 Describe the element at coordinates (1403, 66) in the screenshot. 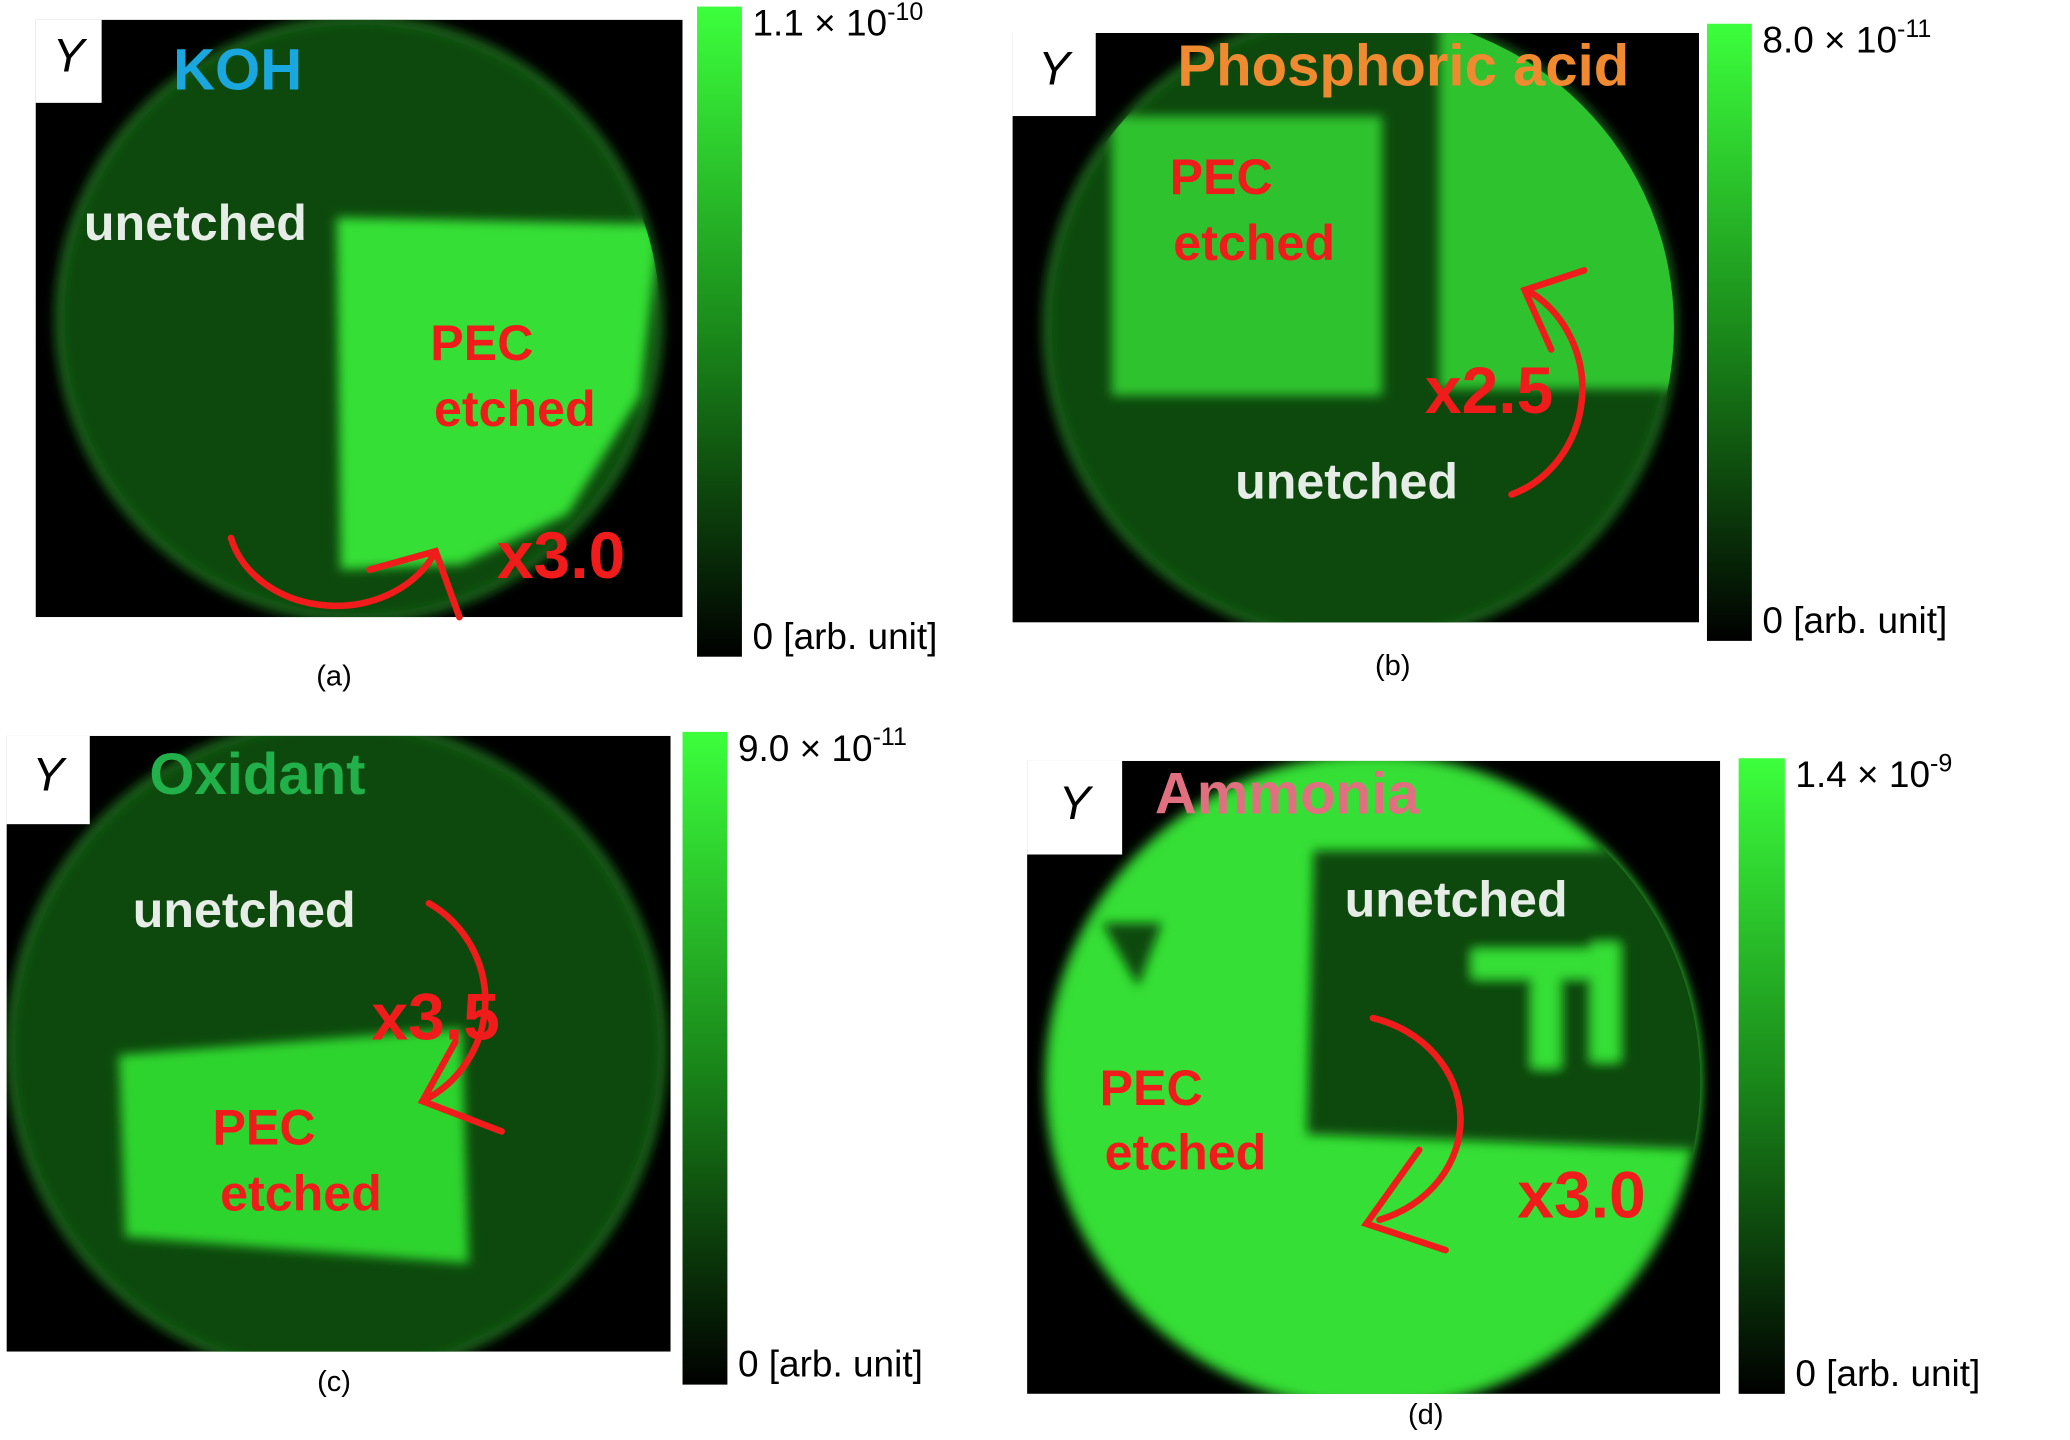

I see `panel-title: Phosphoric acid` at that location.